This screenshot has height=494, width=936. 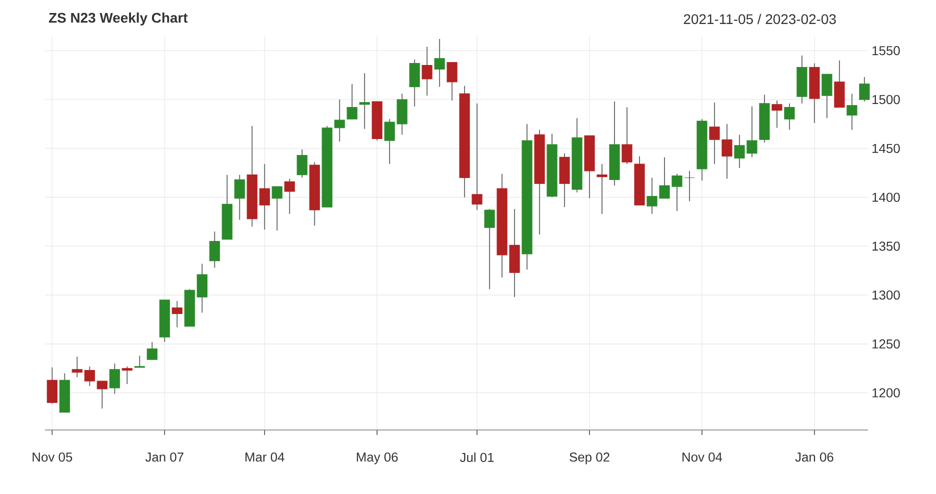 What do you see at coordinates (886, 344) in the screenshot?
I see `y-tick-label: 1250` at bounding box center [886, 344].